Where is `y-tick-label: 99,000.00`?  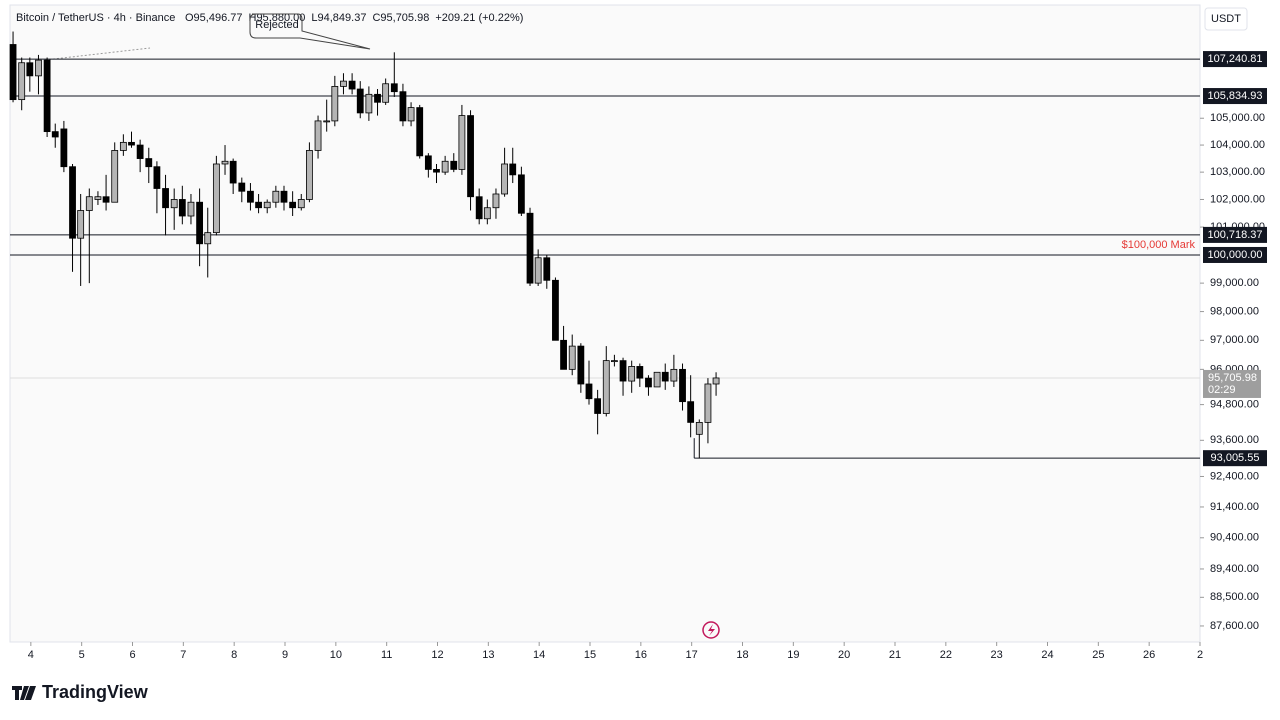
y-tick-label: 99,000.00 is located at coordinates (1234, 283).